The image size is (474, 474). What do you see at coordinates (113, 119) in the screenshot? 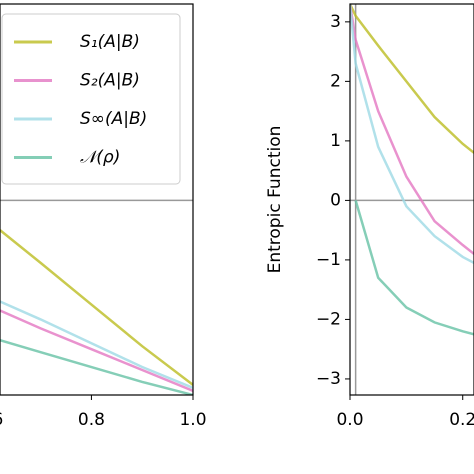
I see `legend-label: S∞(A|B)` at bounding box center [113, 119].